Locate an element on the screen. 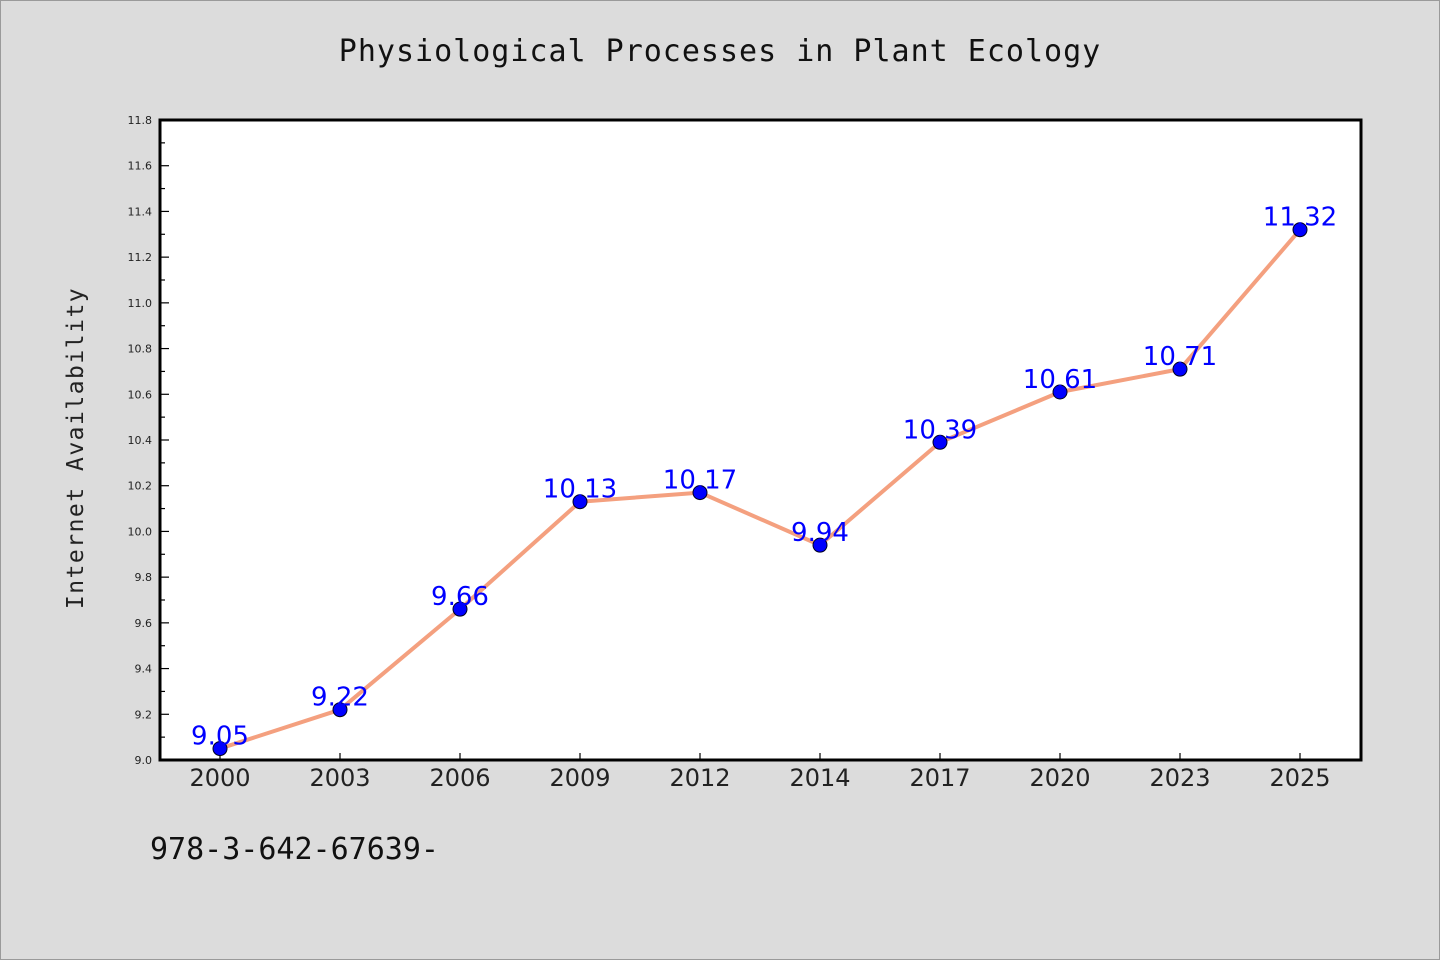 The image size is (1440, 960). x-tick-label: 2009 is located at coordinates (579, 778).